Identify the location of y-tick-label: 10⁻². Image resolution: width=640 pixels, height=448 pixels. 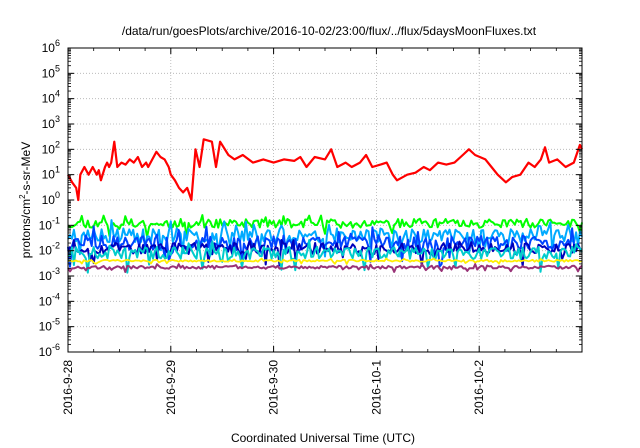
(49, 249).